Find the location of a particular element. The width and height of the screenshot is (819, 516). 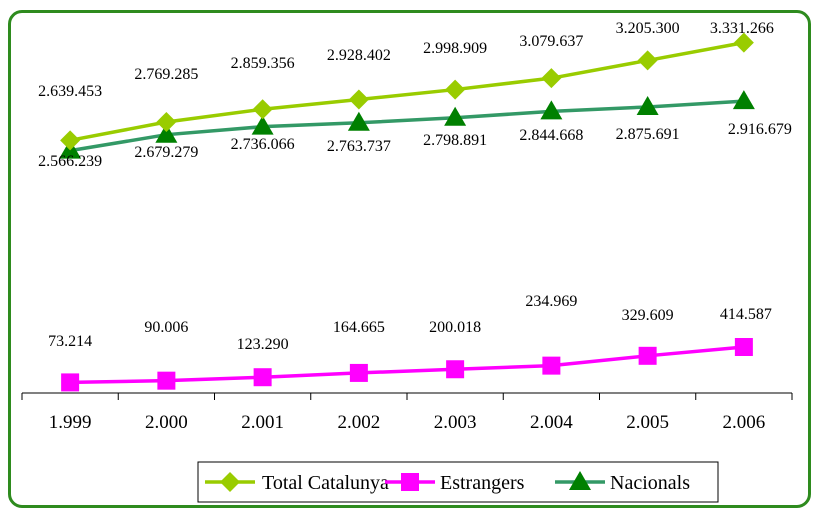

x-tick-label: 1.999 is located at coordinates (70, 422).